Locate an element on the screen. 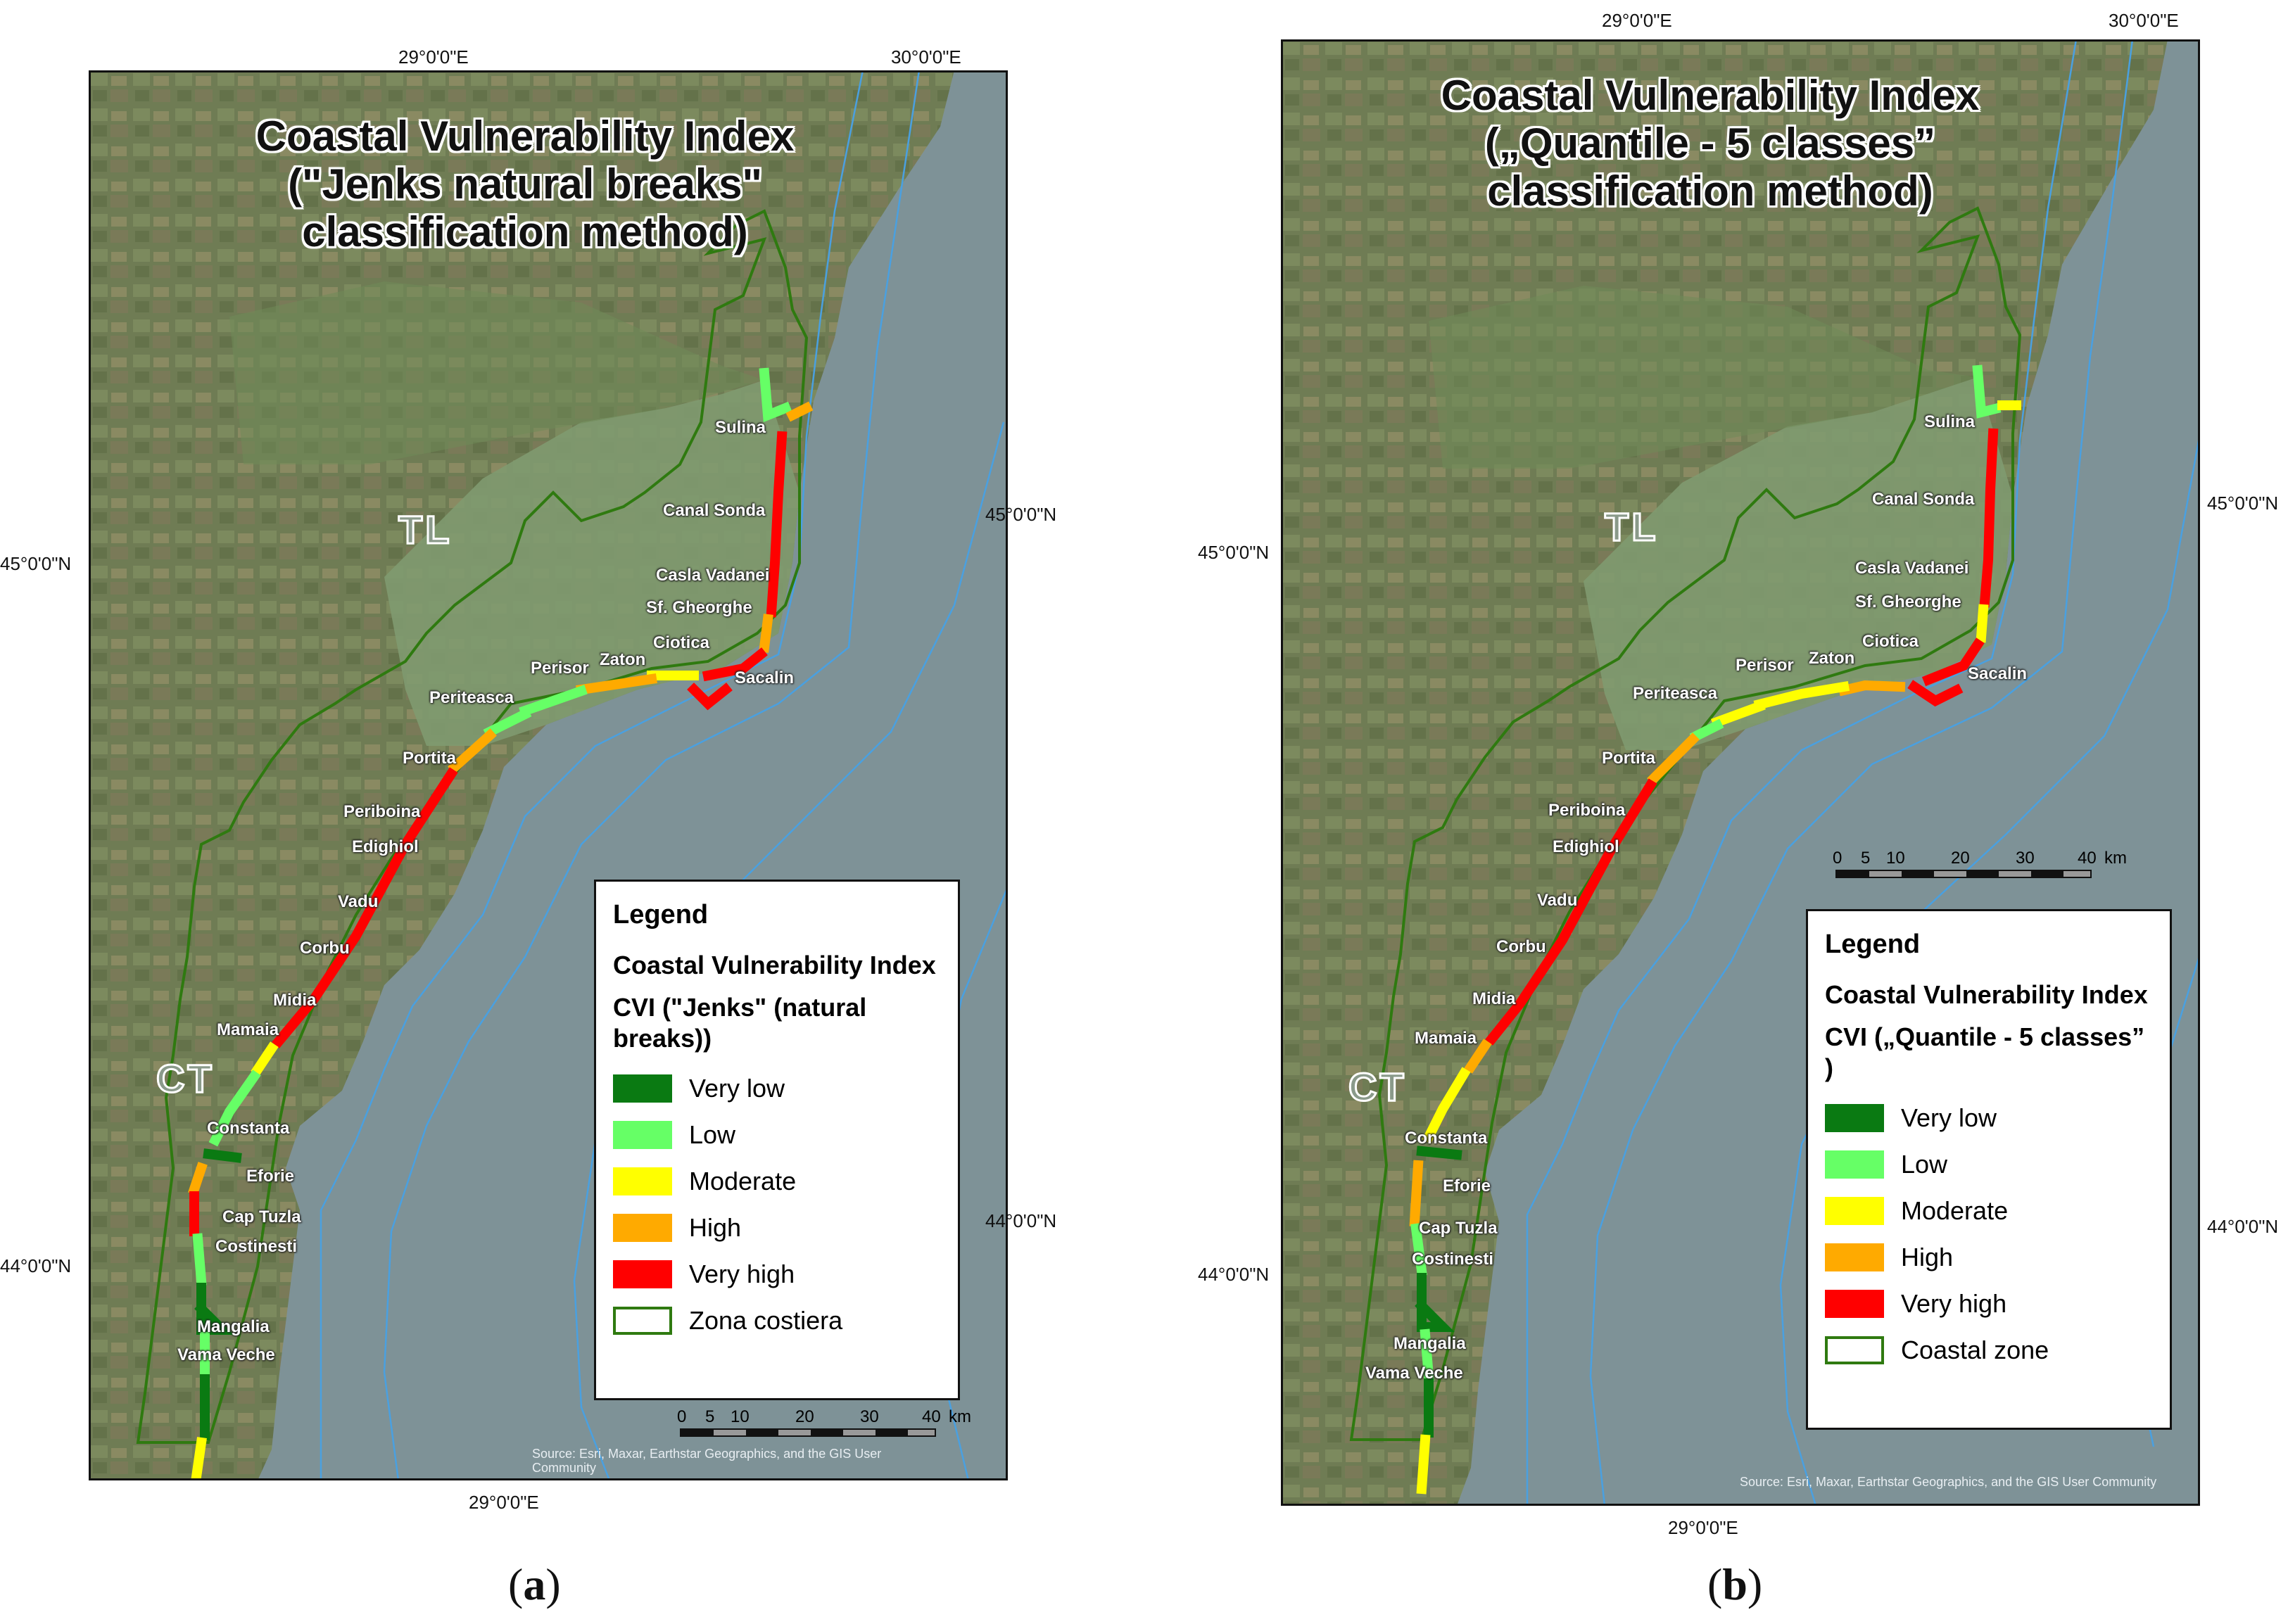  coord-left-44n-a: 44°0'0"N is located at coordinates (36, 1265).